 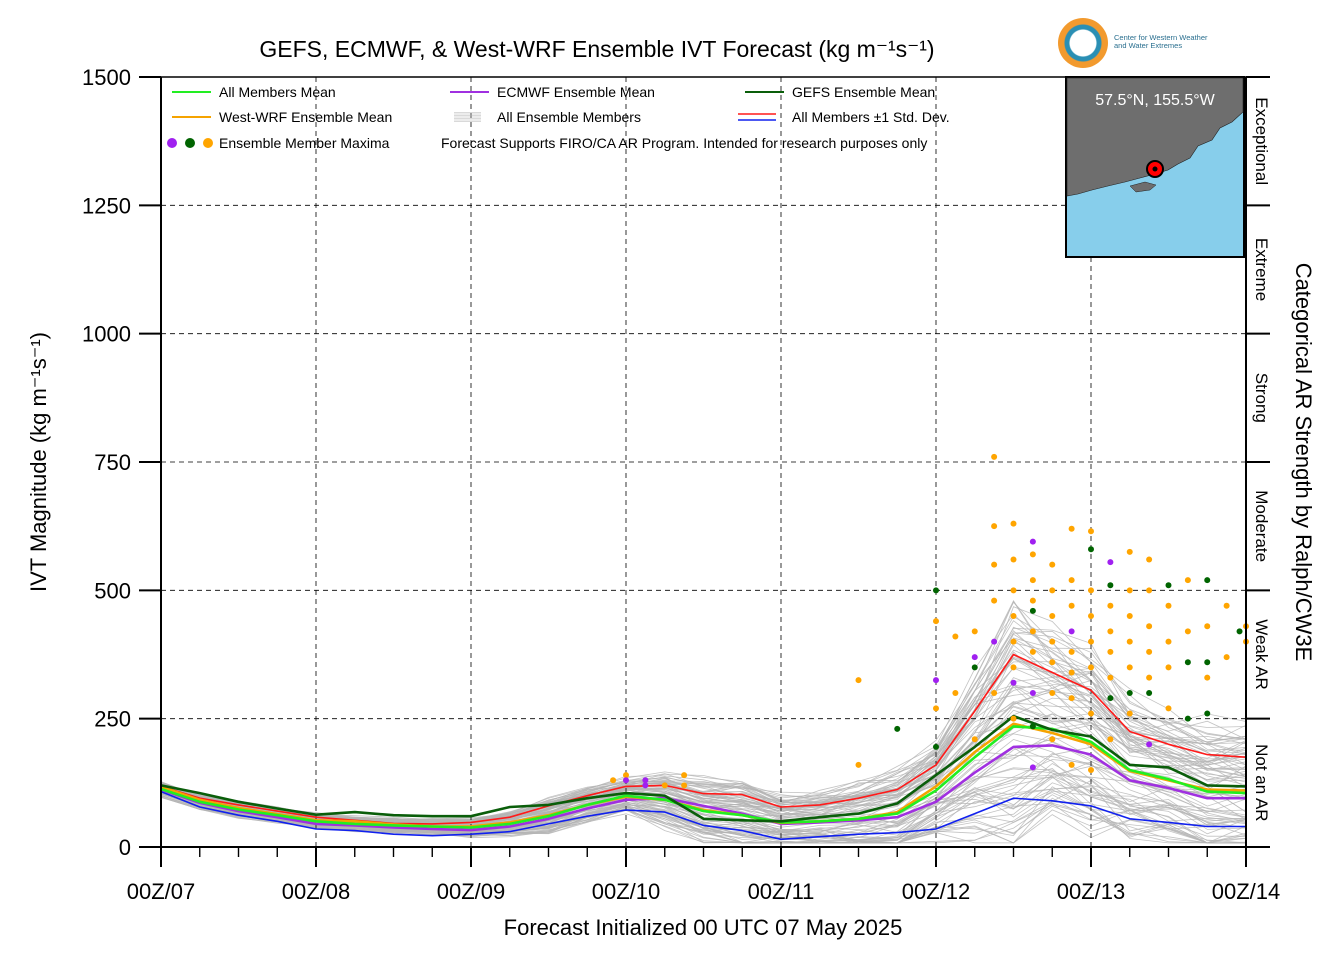 What do you see at coordinates (936, 891) in the screenshot?
I see `x-tick-label: 00Z/12` at bounding box center [936, 891].